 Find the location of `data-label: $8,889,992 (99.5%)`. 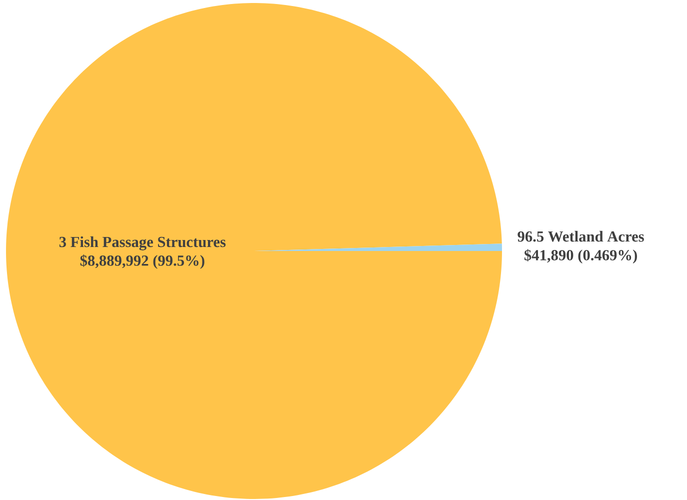

data-label: $8,889,992 (99.5%) is located at coordinates (142, 261).